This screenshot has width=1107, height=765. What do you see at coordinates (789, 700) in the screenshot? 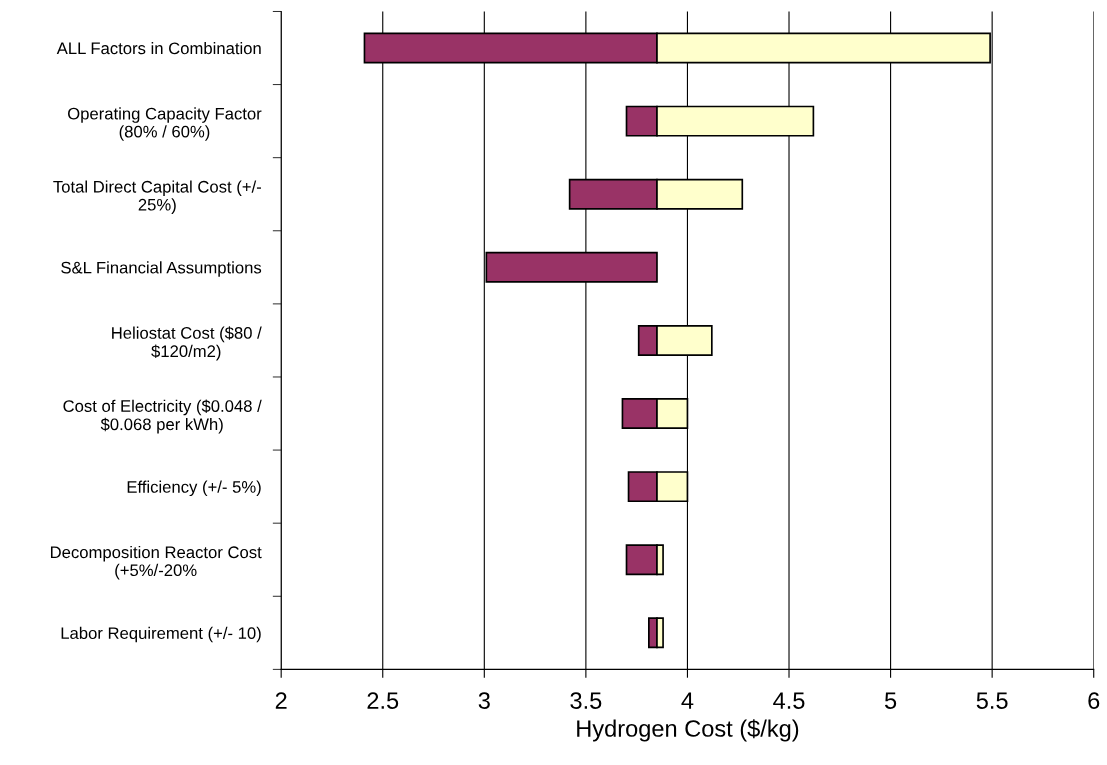
I see `x-tick-label: 4.5` at bounding box center [789, 700].